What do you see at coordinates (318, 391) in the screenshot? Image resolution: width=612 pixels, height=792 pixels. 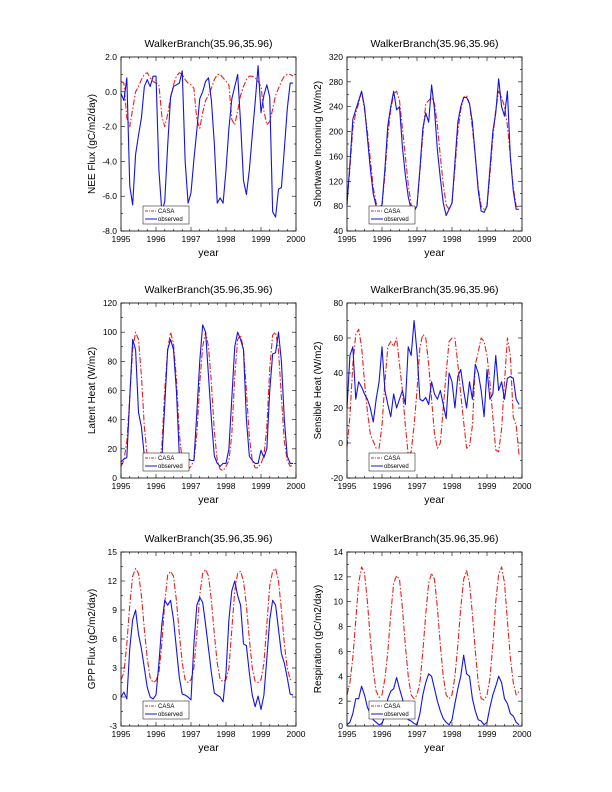 I see `y-axis-label: Sensible Heat (W/m2)` at bounding box center [318, 391].